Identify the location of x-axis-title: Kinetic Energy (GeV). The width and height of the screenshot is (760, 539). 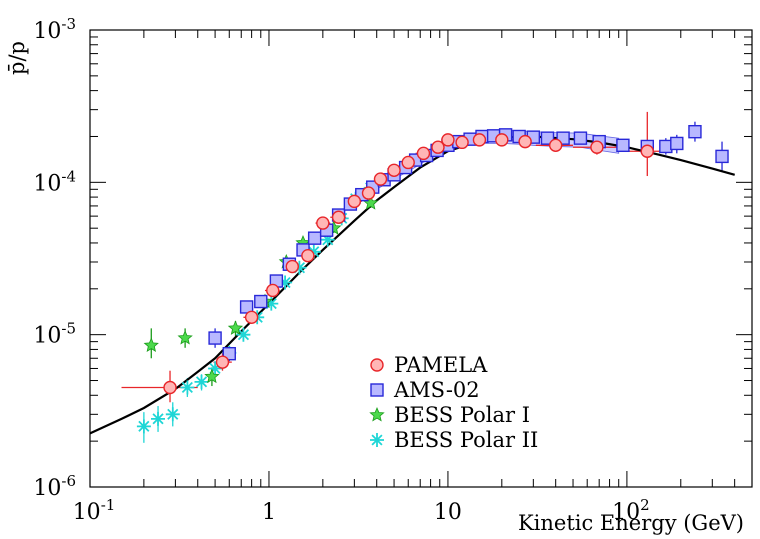
(631, 523).